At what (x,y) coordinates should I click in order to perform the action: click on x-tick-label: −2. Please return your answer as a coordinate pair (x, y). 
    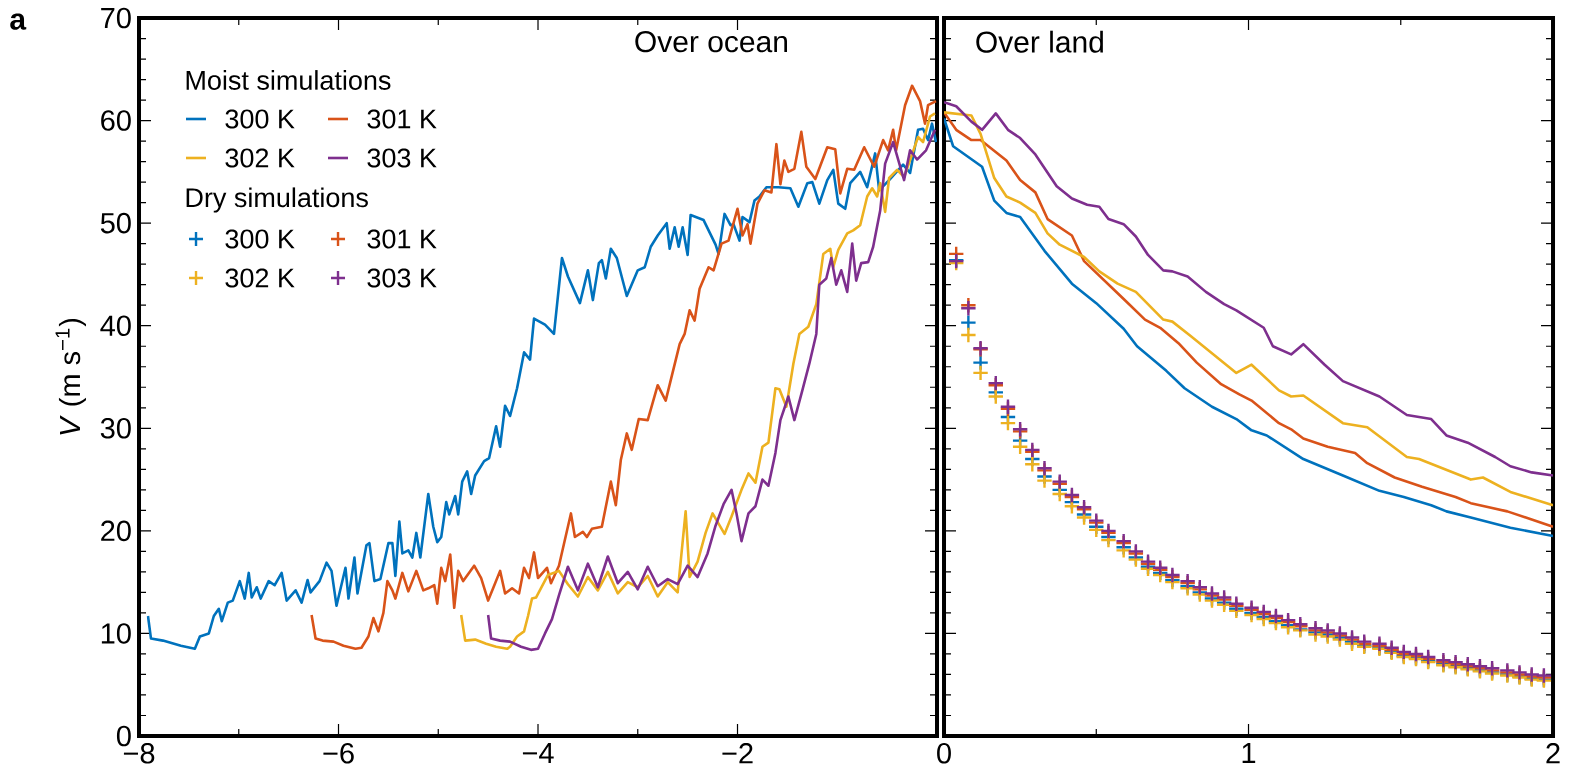
    Looking at the image, I should click on (737, 753).